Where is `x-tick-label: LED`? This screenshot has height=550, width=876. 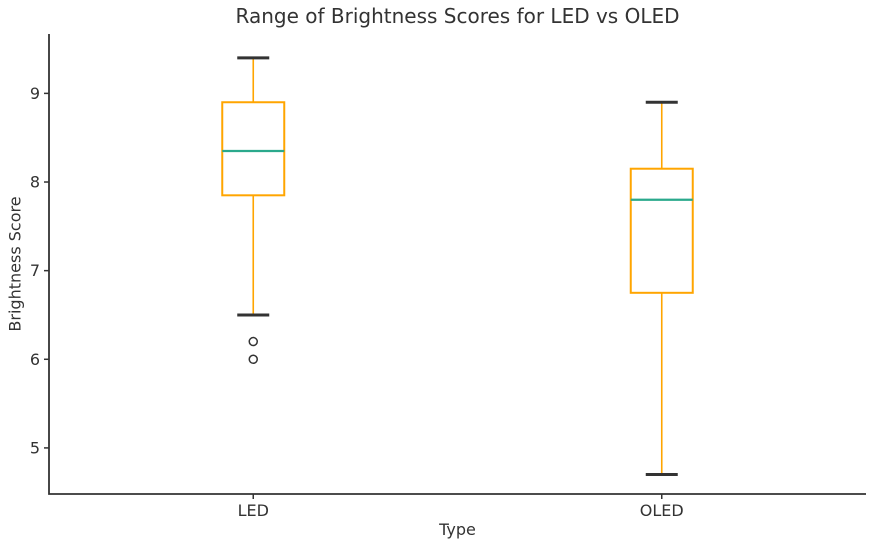 x-tick-label: LED is located at coordinates (253, 510).